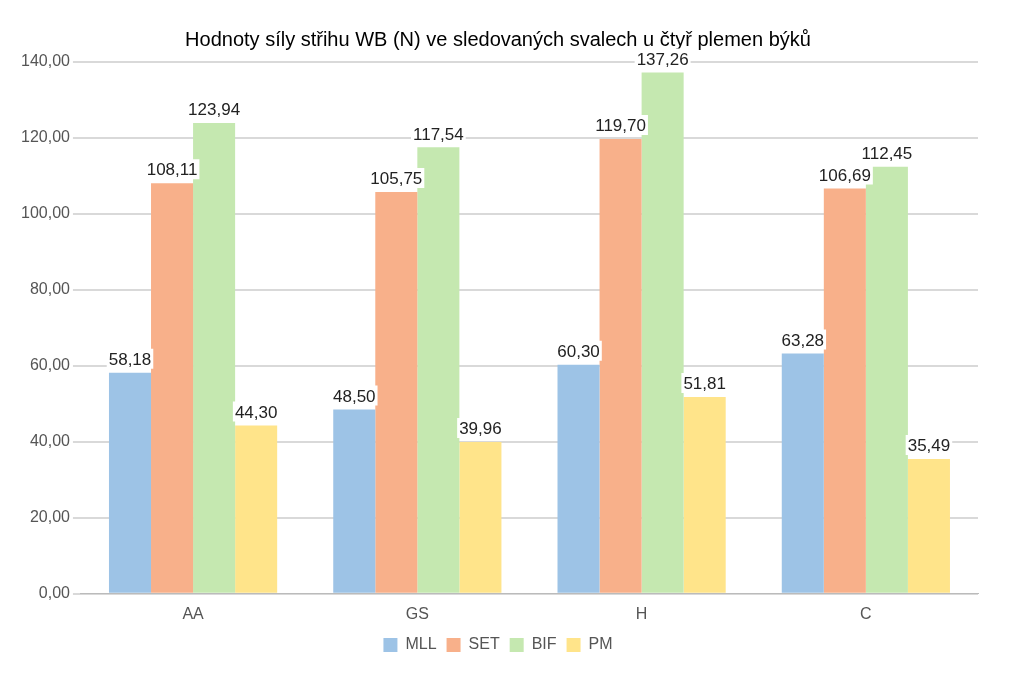  Describe the element at coordinates (844, 175) in the screenshot. I see `data-label: 106,69` at that location.